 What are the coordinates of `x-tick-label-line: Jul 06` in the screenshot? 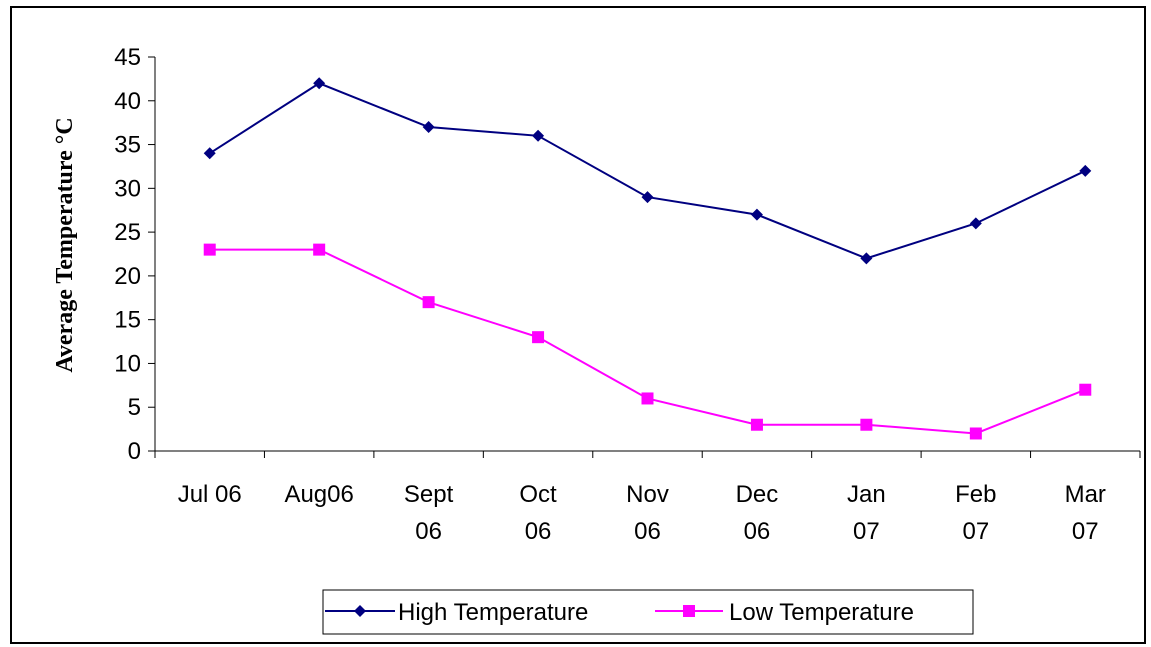 It's located at (210, 494).